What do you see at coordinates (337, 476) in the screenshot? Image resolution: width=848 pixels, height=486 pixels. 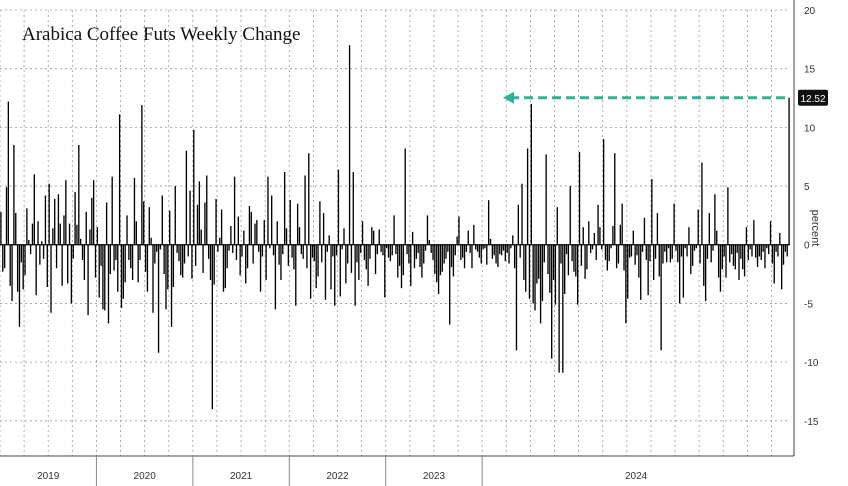 I see `x-tick-label: 2022` at bounding box center [337, 476].